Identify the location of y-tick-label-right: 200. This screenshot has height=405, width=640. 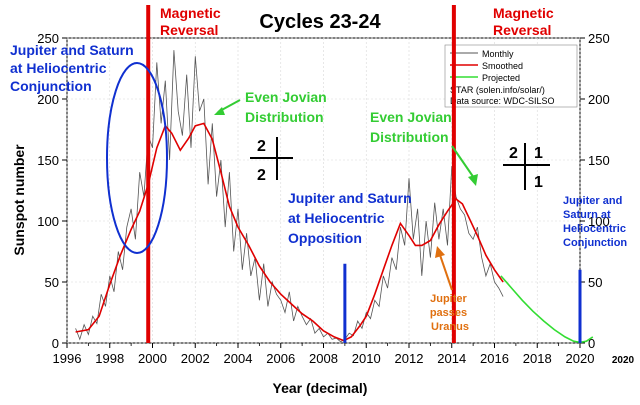
(599, 99).